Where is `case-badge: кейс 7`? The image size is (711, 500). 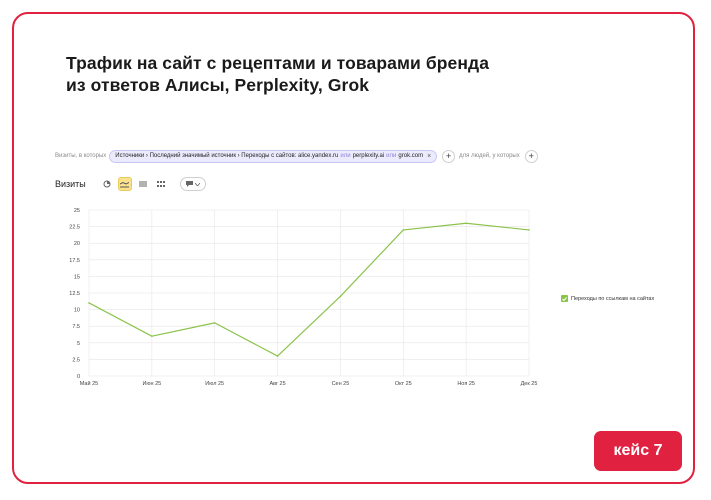 case-badge: кейс 7 is located at coordinates (638, 451).